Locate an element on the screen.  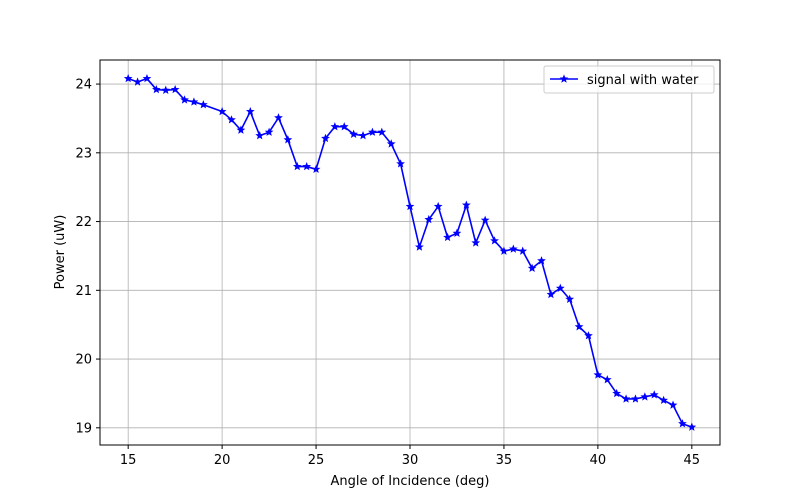
y-tick-label: 21 is located at coordinates (83, 291).